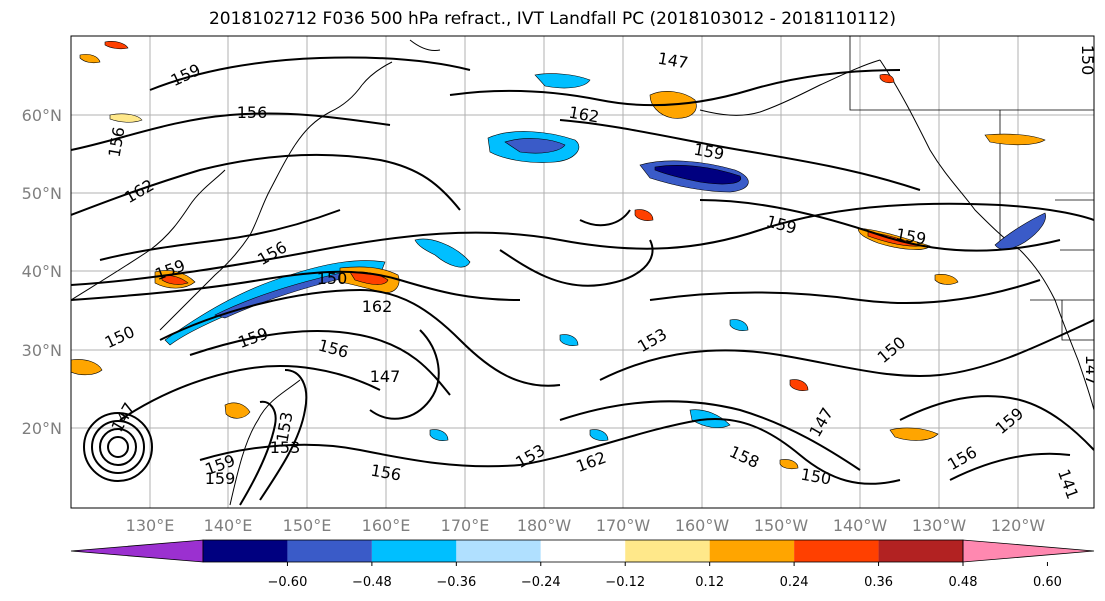 This screenshot has width=1105, height=601. I want to click on contour-label: 159, so click(220, 478).